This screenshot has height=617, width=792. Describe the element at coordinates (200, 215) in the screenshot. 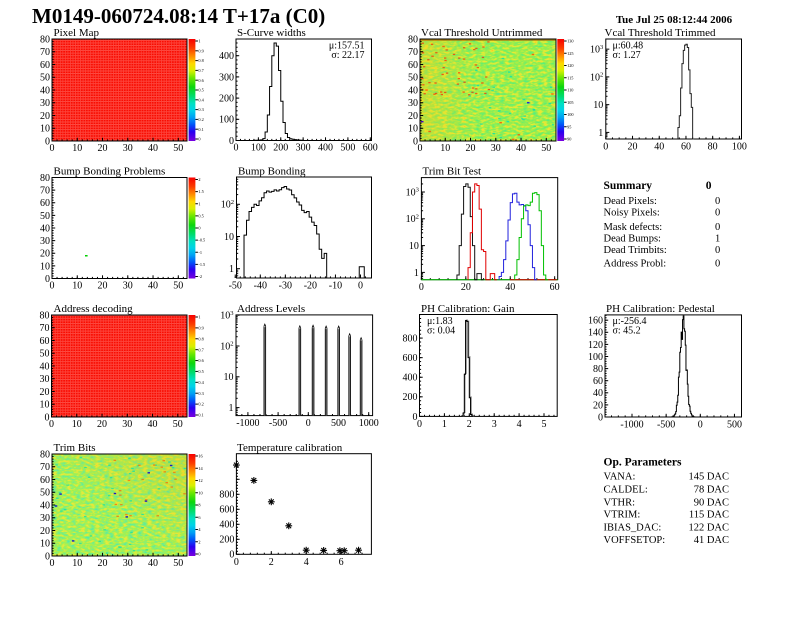

I see `svg-text: 0.5` at that location.